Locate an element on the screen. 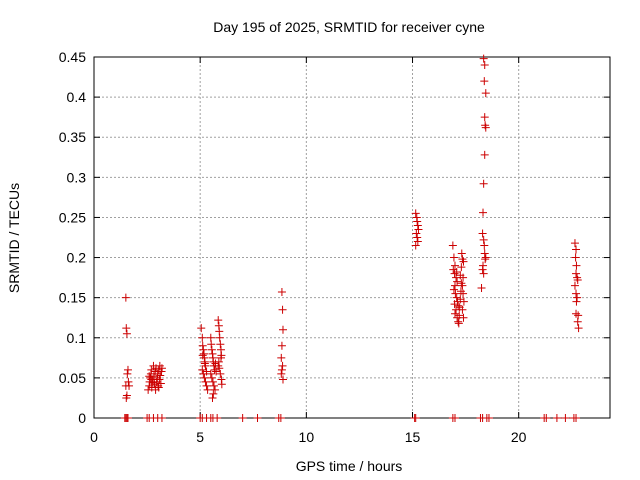  y-tick-label: 0.45 is located at coordinates (72, 57).